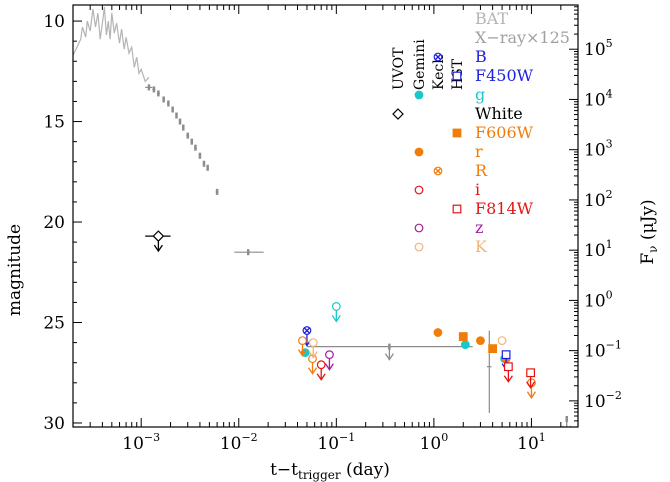 This screenshot has height=482, width=670. What do you see at coordinates (504, 208) in the screenshot?
I see `legend-f814w-label: F814W` at bounding box center [504, 208].